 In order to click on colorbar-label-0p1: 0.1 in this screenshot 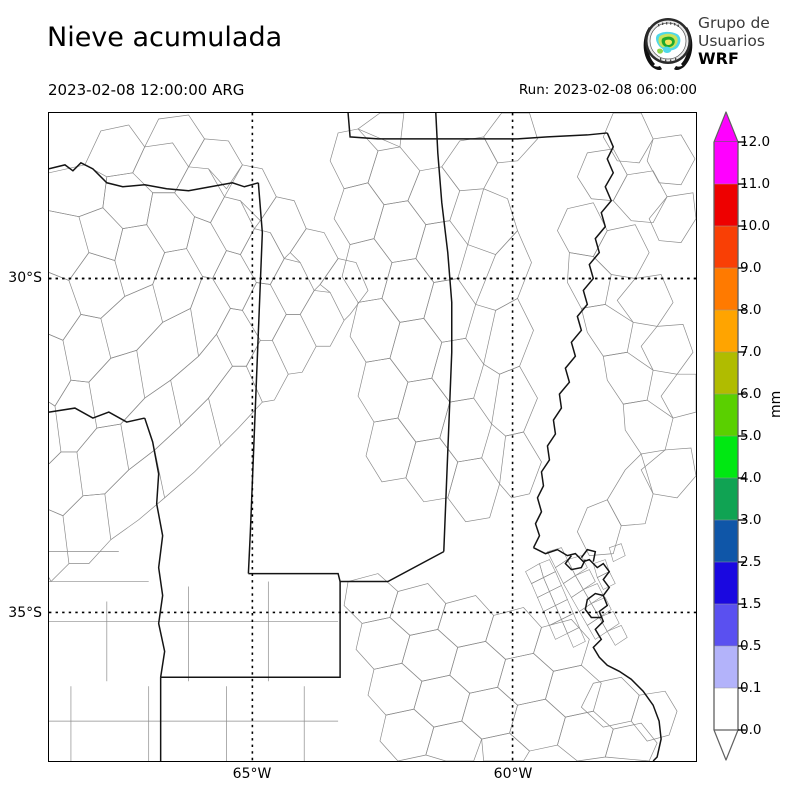, I will do `click(751, 688)`.